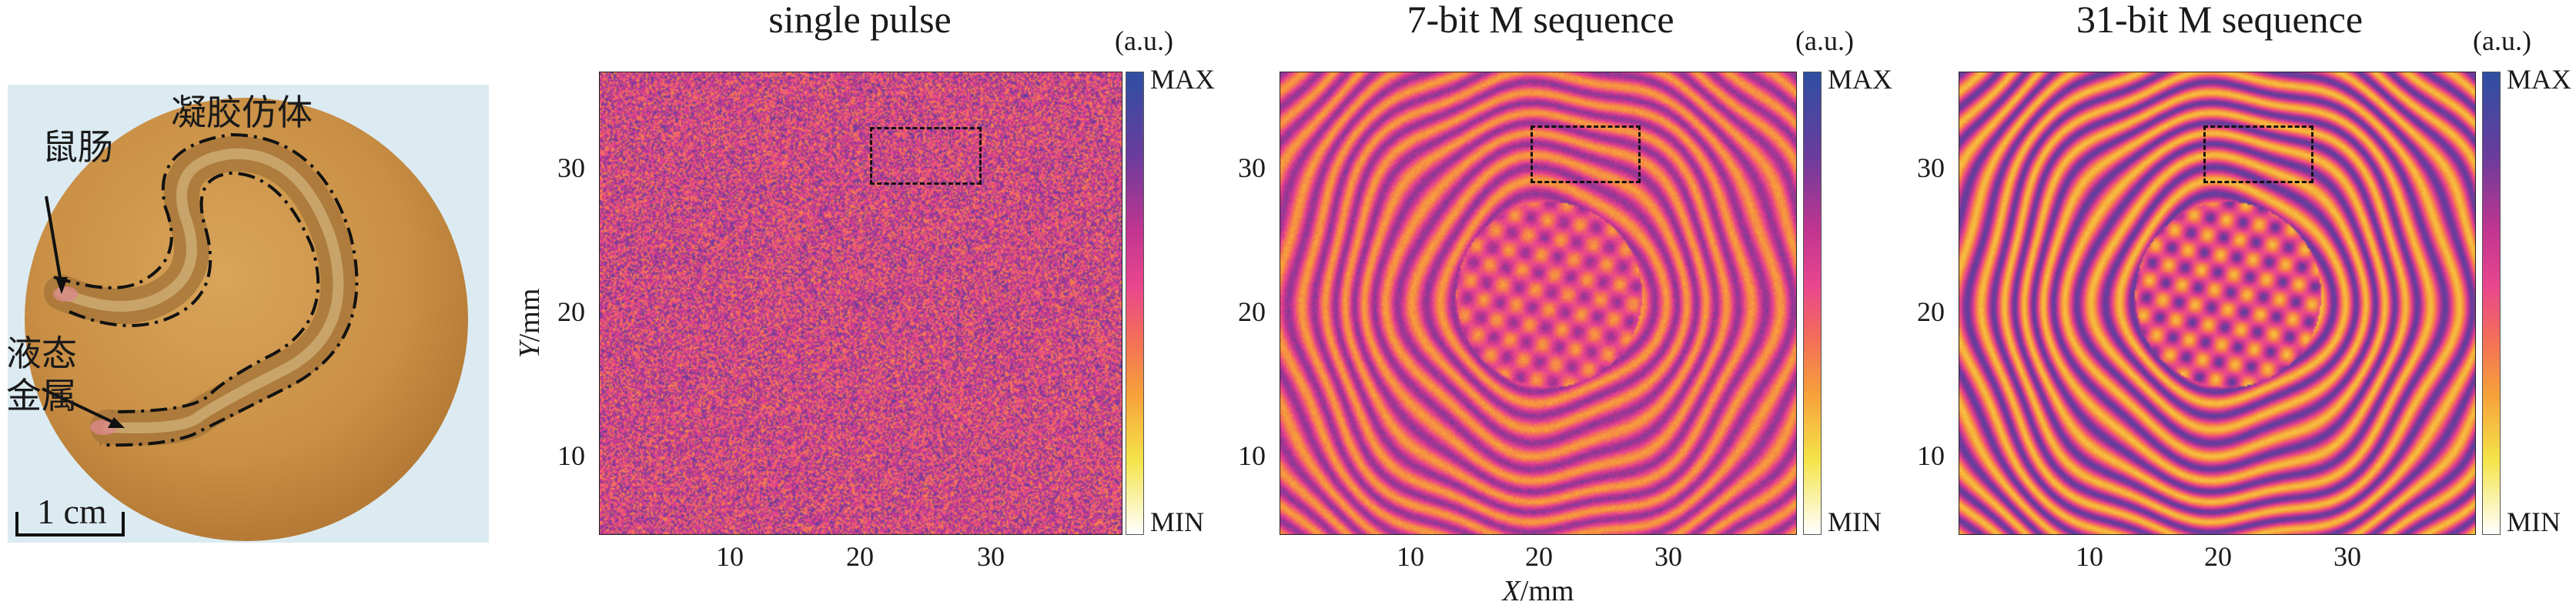 The height and width of the screenshot is (615, 2576). What do you see at coordinates (2347, 556) in the screenshot?
I see `x-tick-30-p3: 30` at bounding box center [2347, 556].